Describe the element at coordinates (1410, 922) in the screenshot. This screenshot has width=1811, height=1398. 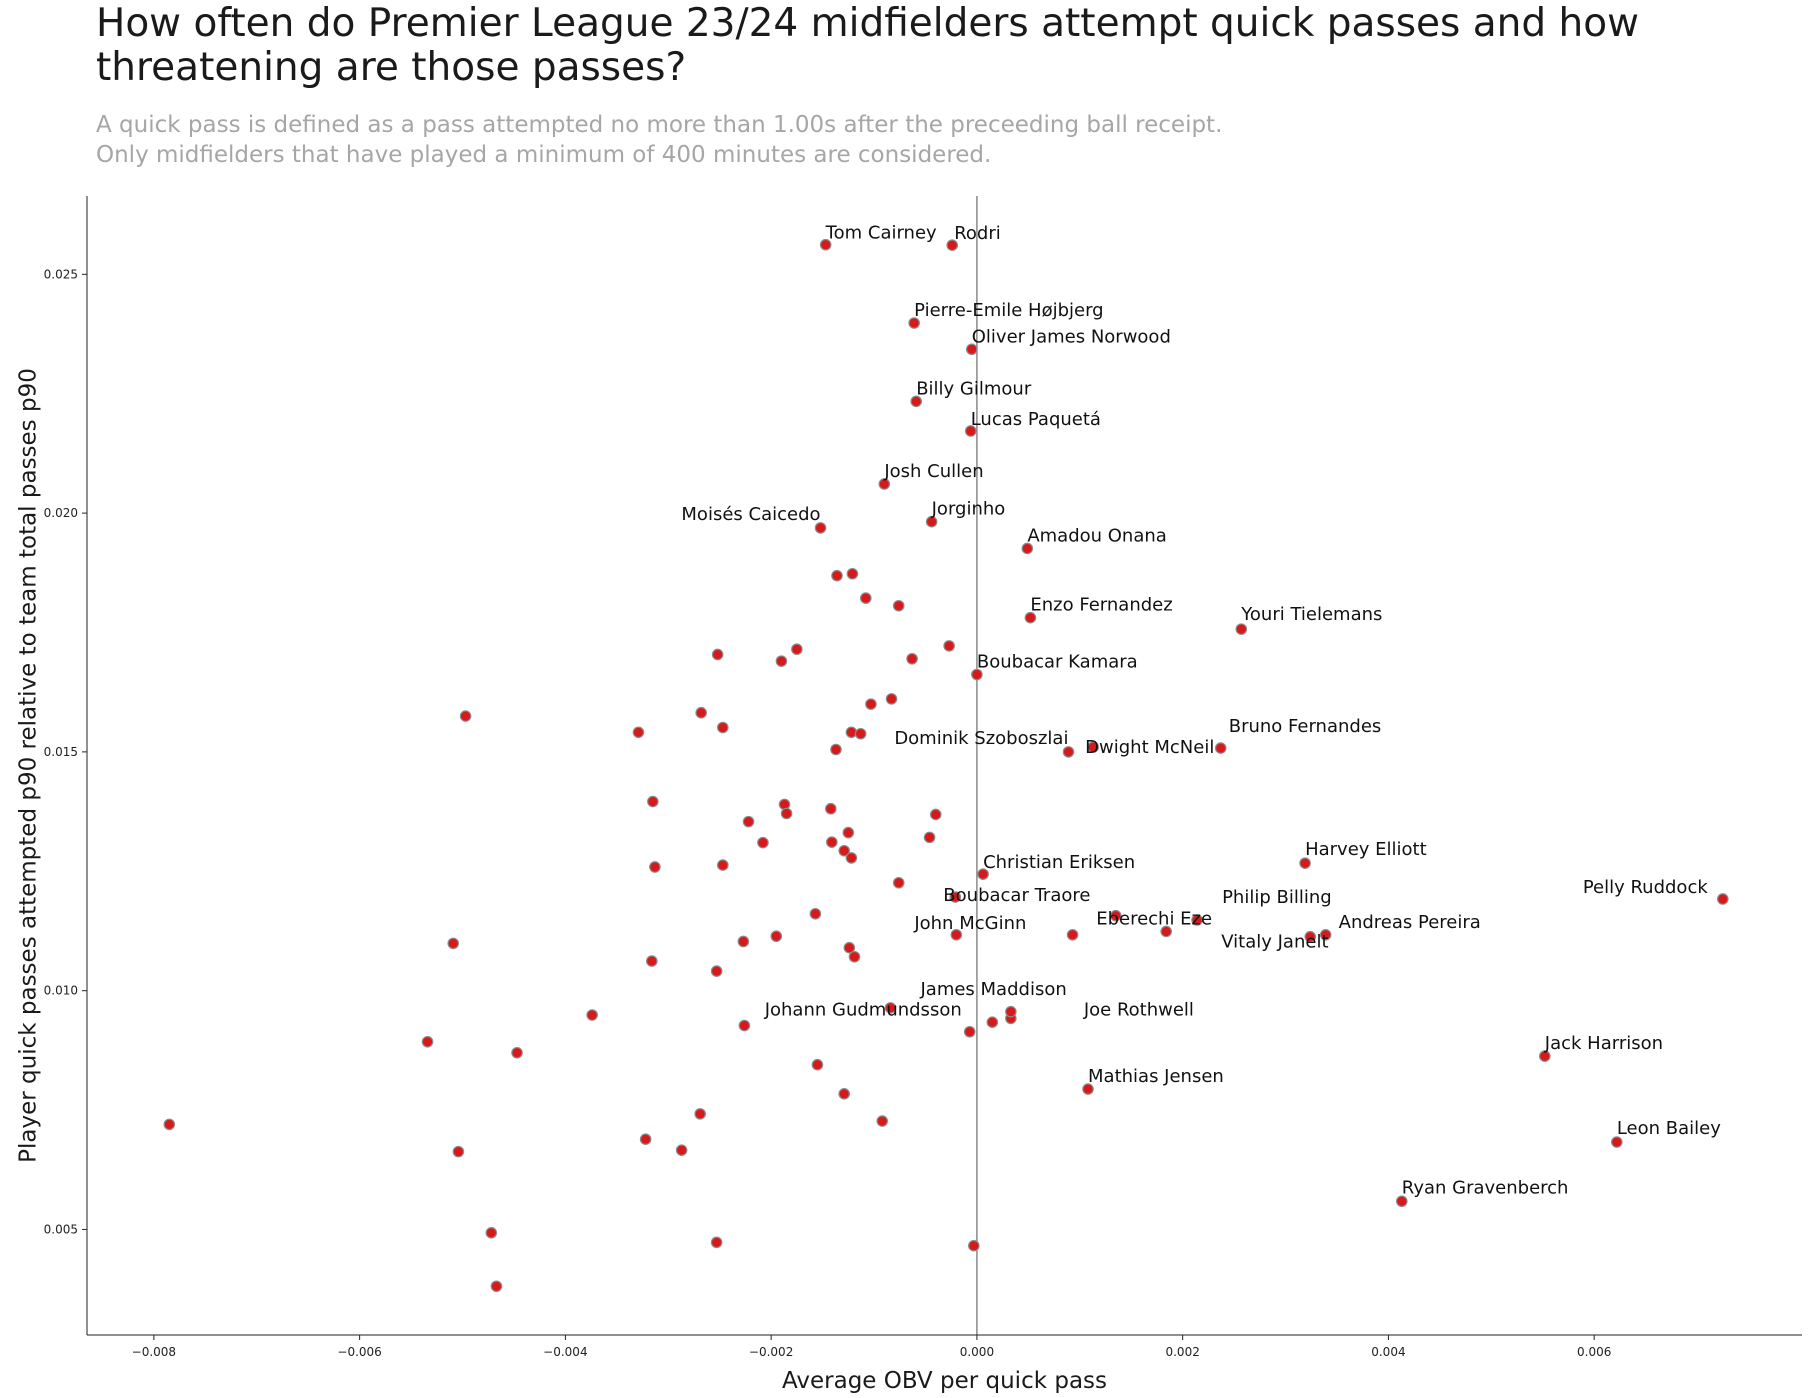
I see `point-label: Andreas Pereira` at that location.